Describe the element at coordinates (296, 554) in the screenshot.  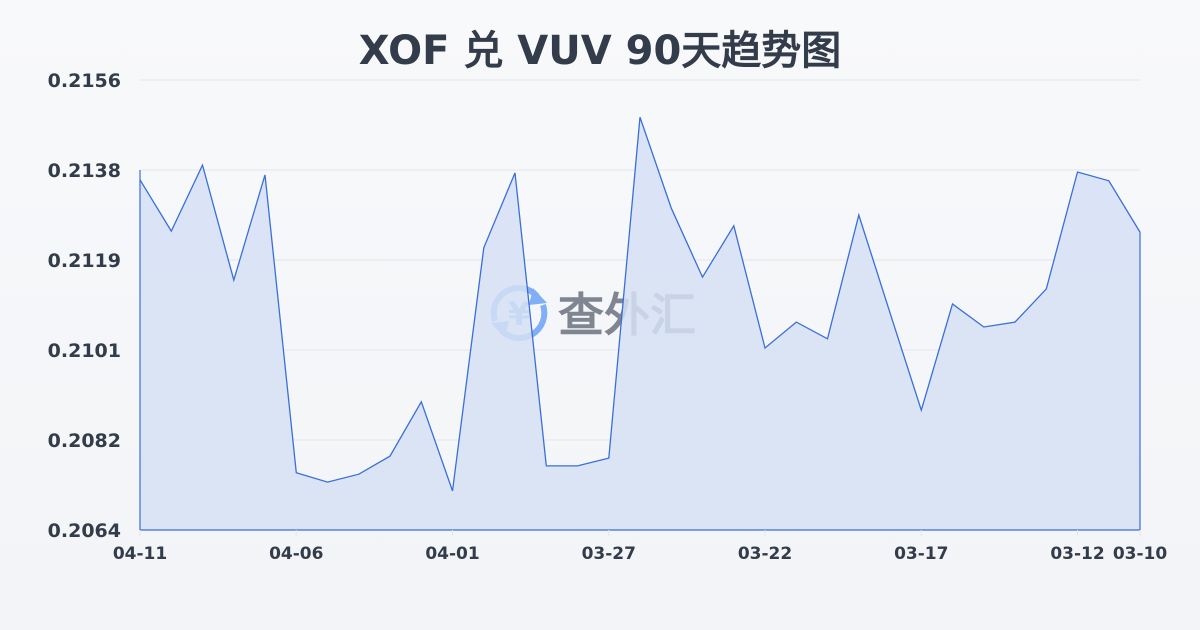
I see `x-tick-label: 04-06` at that location.